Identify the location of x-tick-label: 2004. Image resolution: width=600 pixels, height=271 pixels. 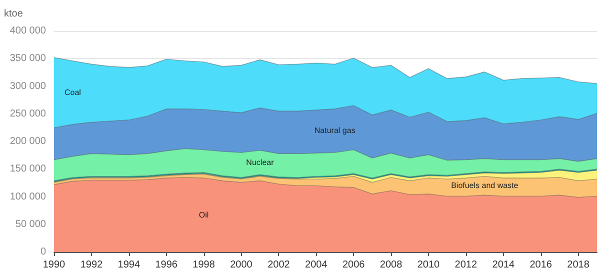
(316, 265).